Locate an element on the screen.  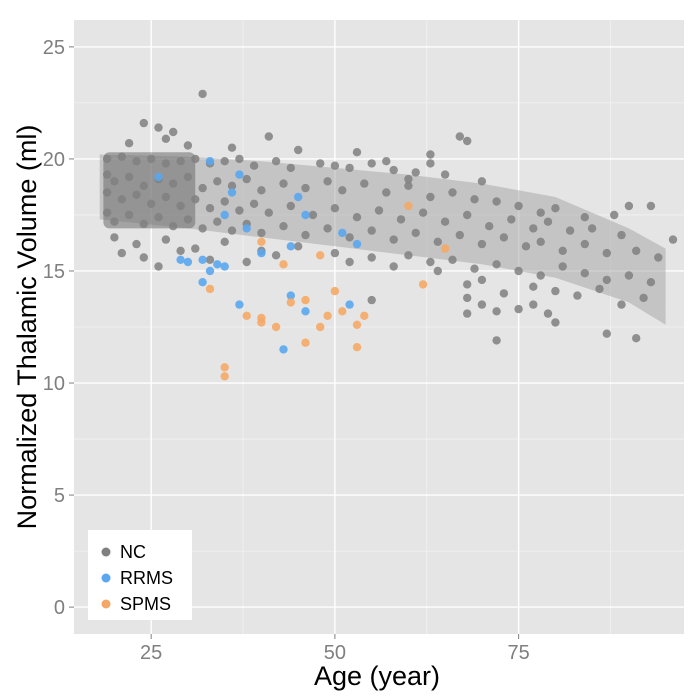
y-tick-label: 25 is located at coordinates (54, 48).